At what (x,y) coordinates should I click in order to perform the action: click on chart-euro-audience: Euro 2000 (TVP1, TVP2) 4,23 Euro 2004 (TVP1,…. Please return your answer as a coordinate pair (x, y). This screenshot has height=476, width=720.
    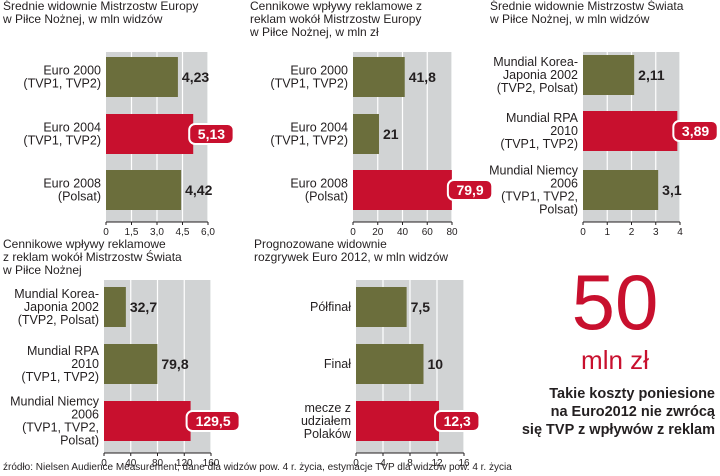
    Looking at the image, I should click on (129, 145).